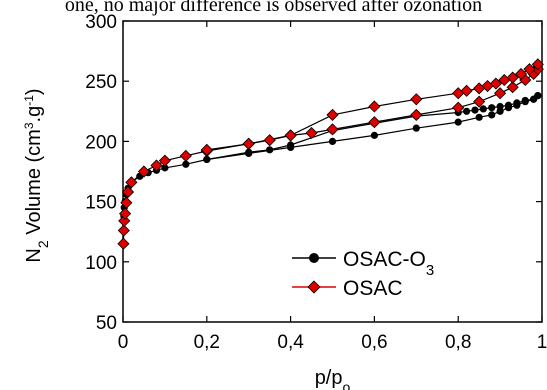 The height and width of the screenshot is (390, 547). What do you see at coordinates (101, 142) in the screenshot?
I see `y-tick-label: 200` at bounding box center [101, 142].